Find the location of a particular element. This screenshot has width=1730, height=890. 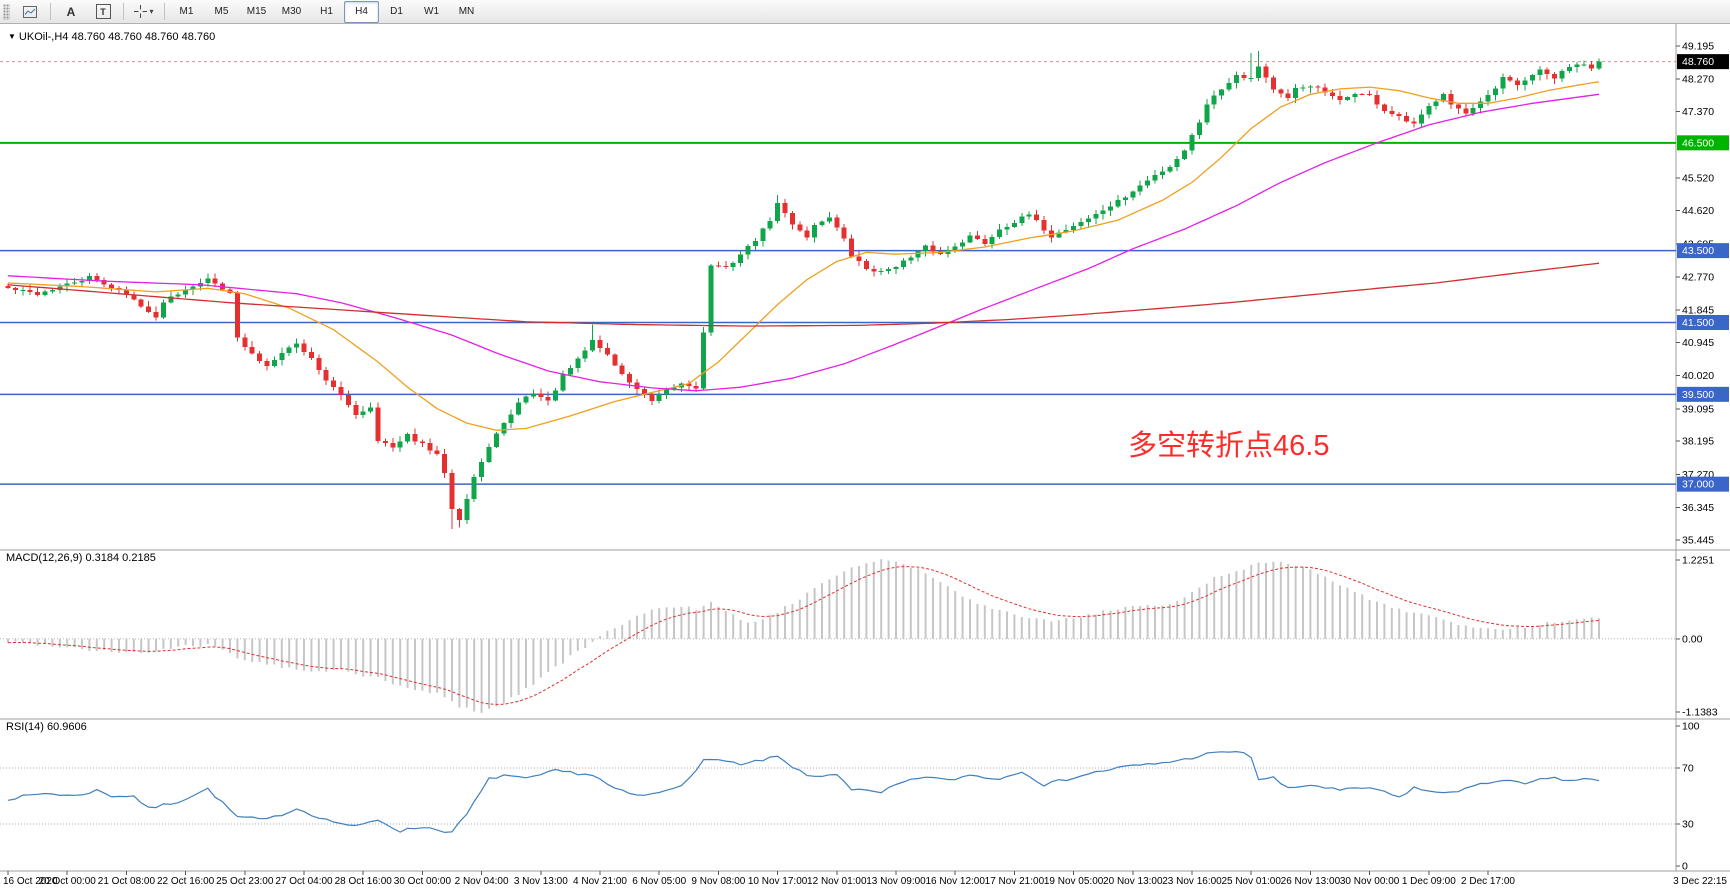

bid-price-box is located at coordinates (1703, 62).